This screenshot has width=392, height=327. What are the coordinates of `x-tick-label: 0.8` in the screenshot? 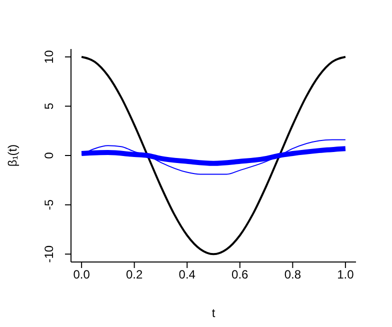 It's located at (293, 275).